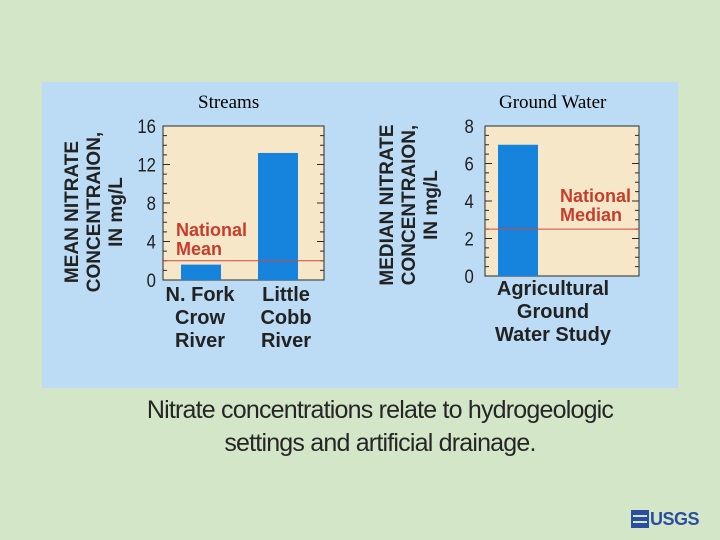 This screenshot has height=540, width=720. Describe the element at coordinates (200, 318) in the screenshot. I see `category-label: Crow` at that location.